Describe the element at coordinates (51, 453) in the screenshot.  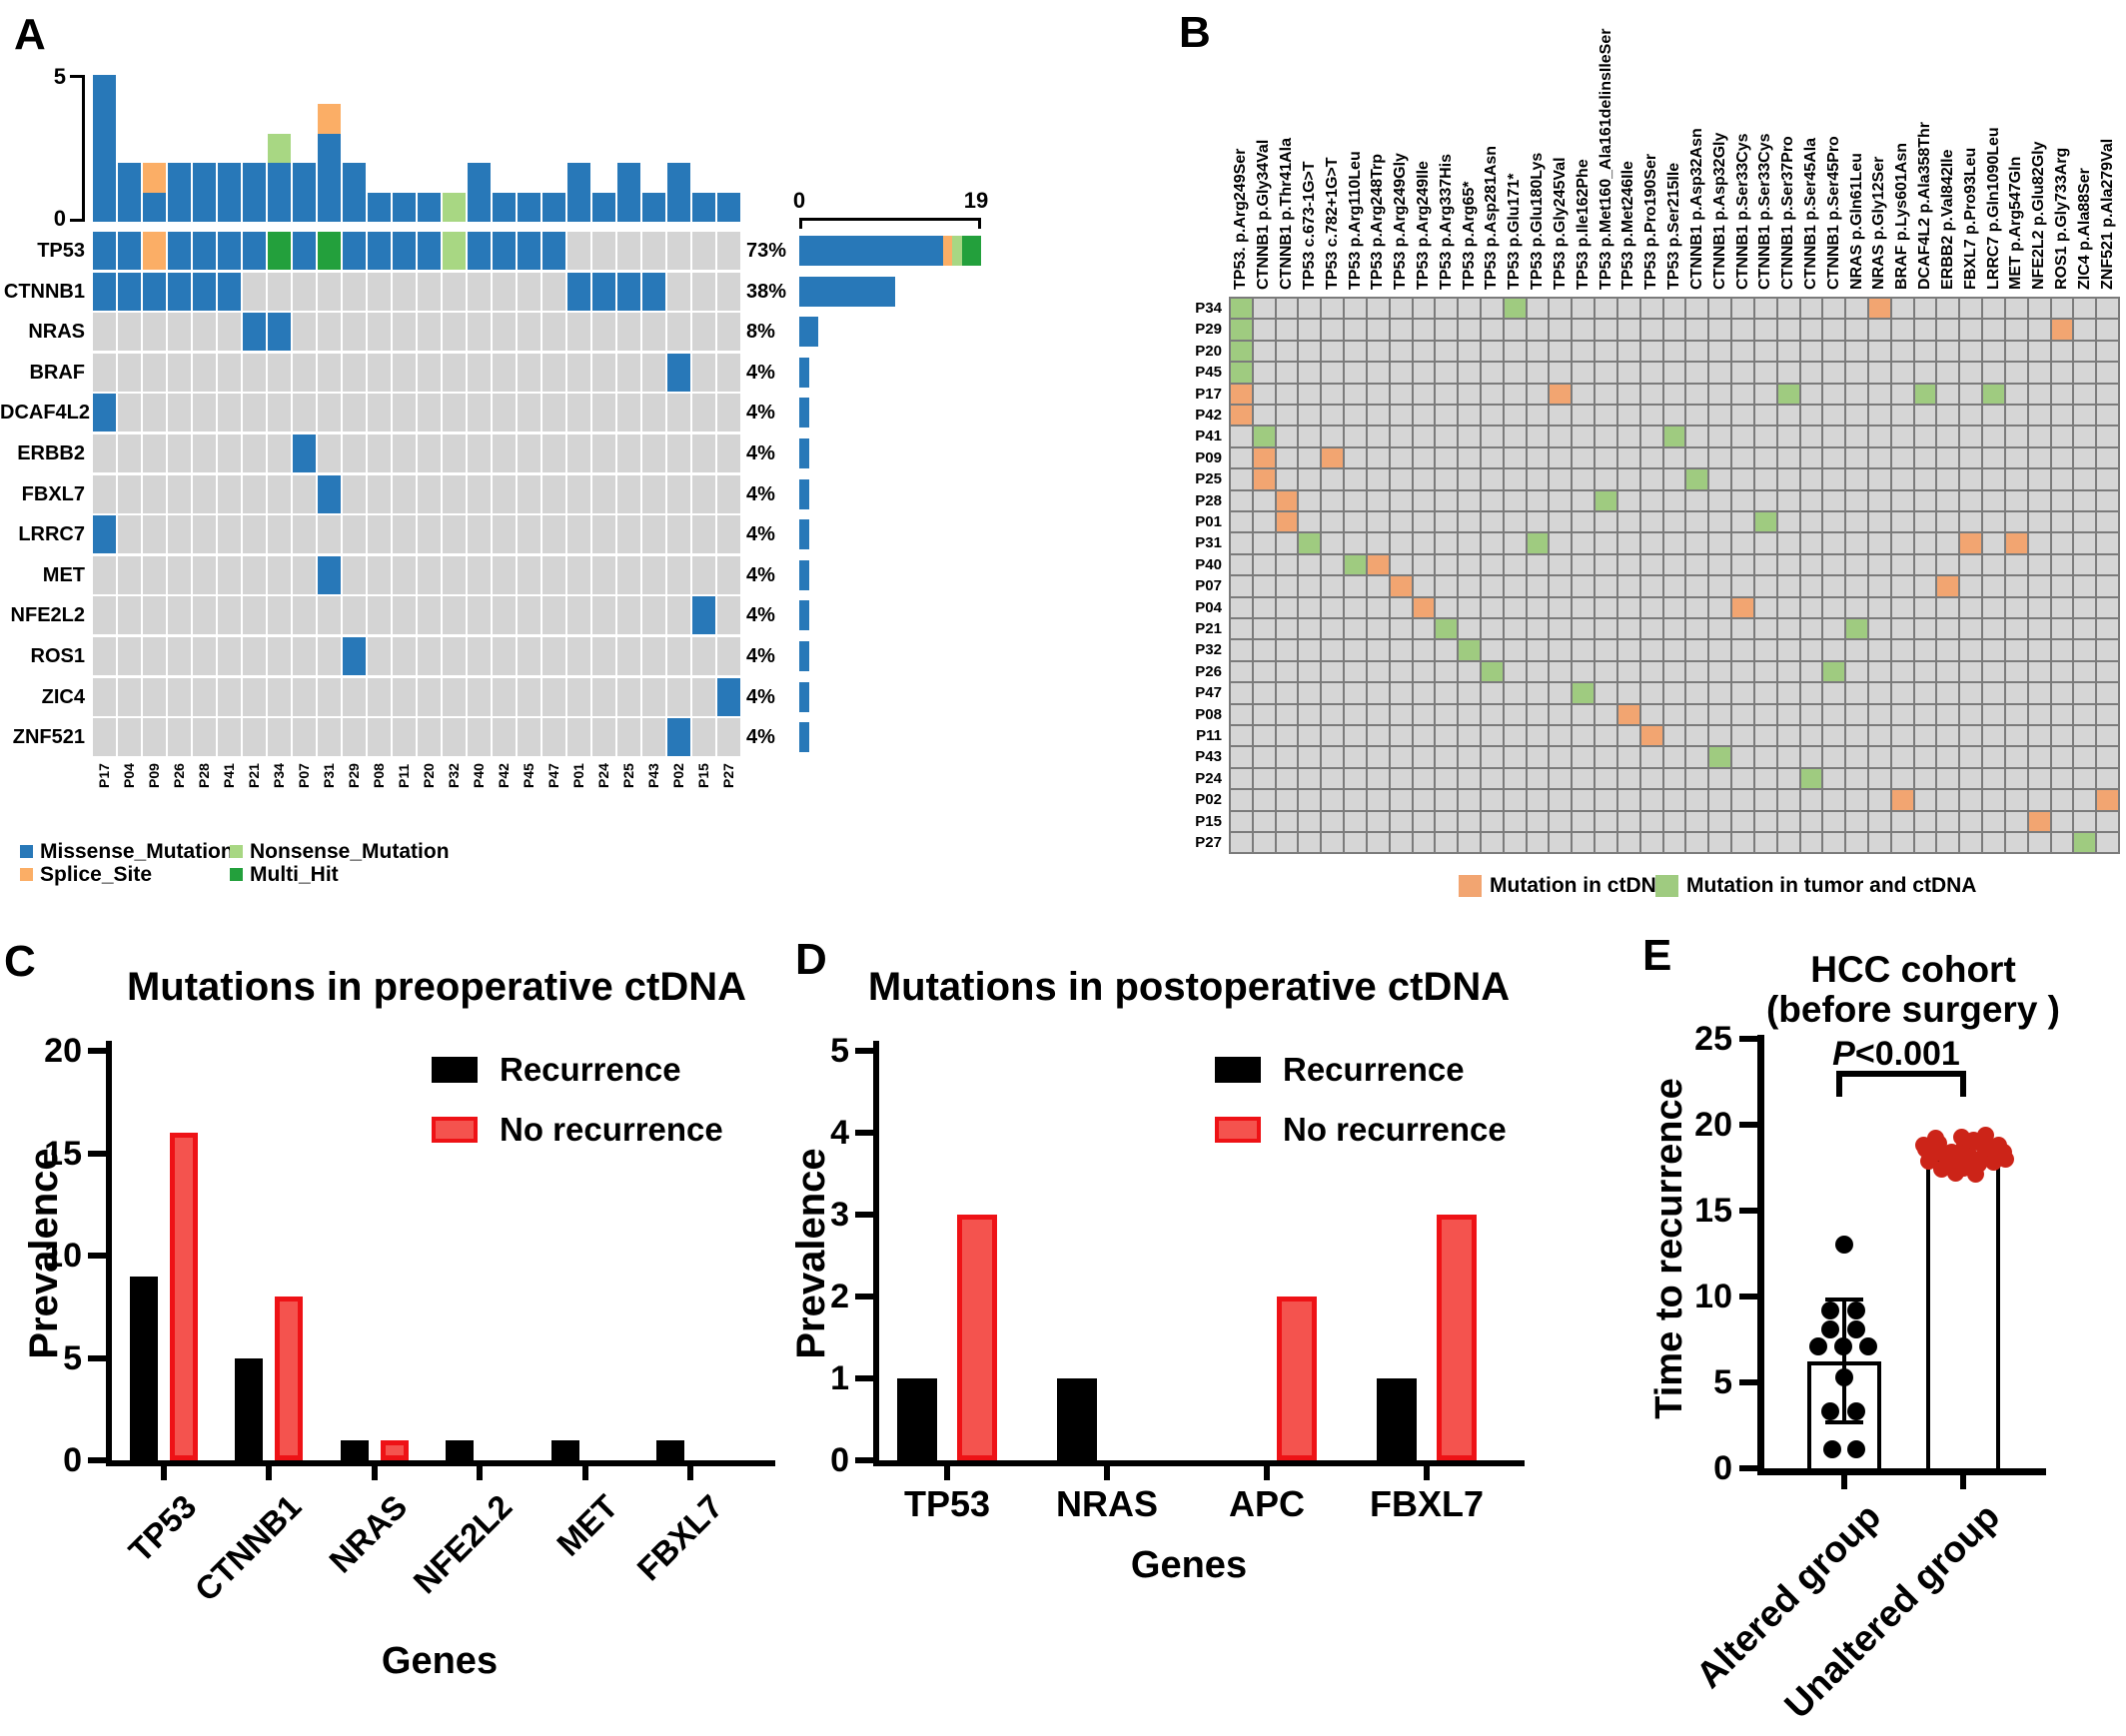
I see `a-gene-label: ERBB2` at that location.